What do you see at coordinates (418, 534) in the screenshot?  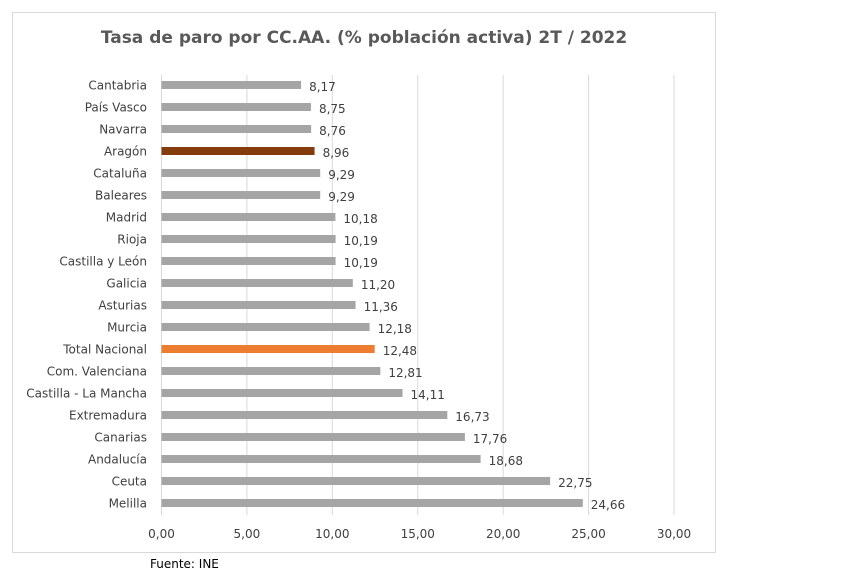 I see `x-tick-label: 15,00` at bounding box center [418, 534].